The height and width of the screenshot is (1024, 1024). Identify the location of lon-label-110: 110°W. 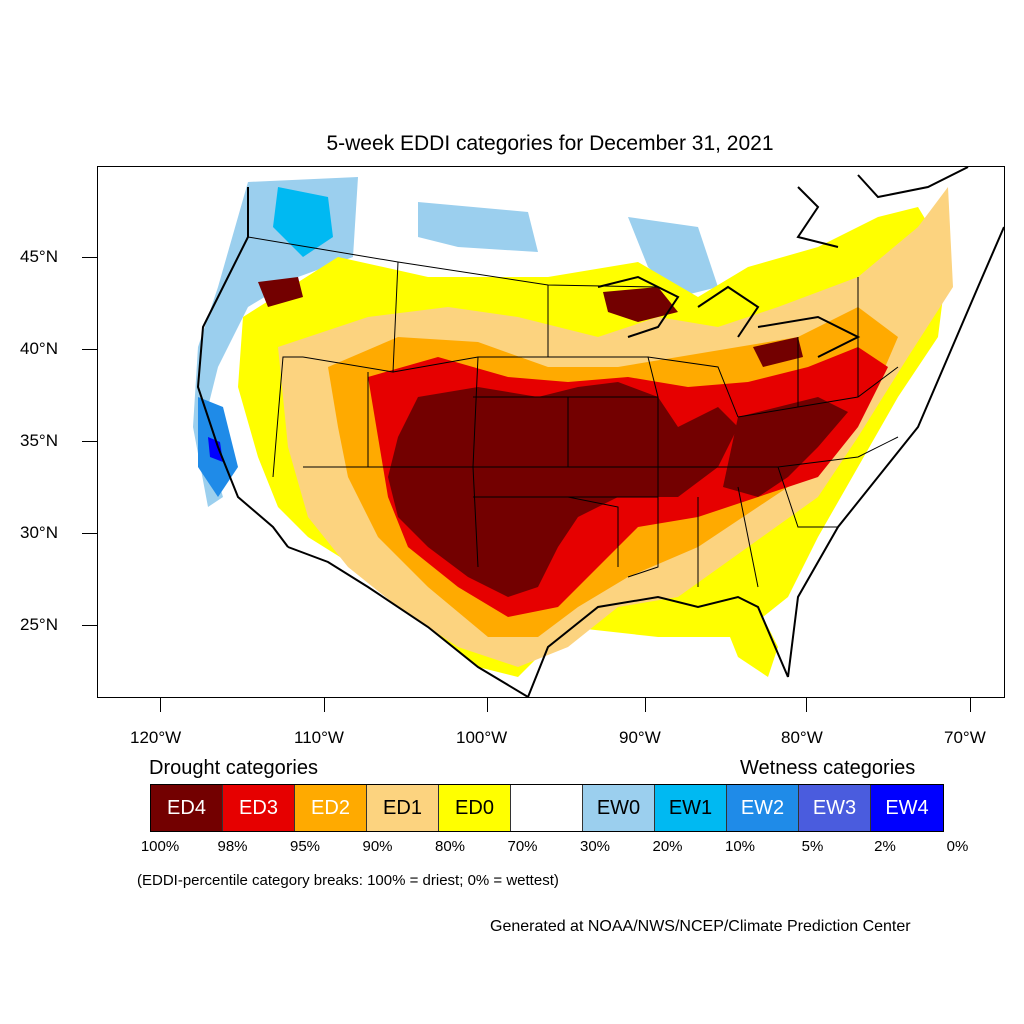
(319, 737).